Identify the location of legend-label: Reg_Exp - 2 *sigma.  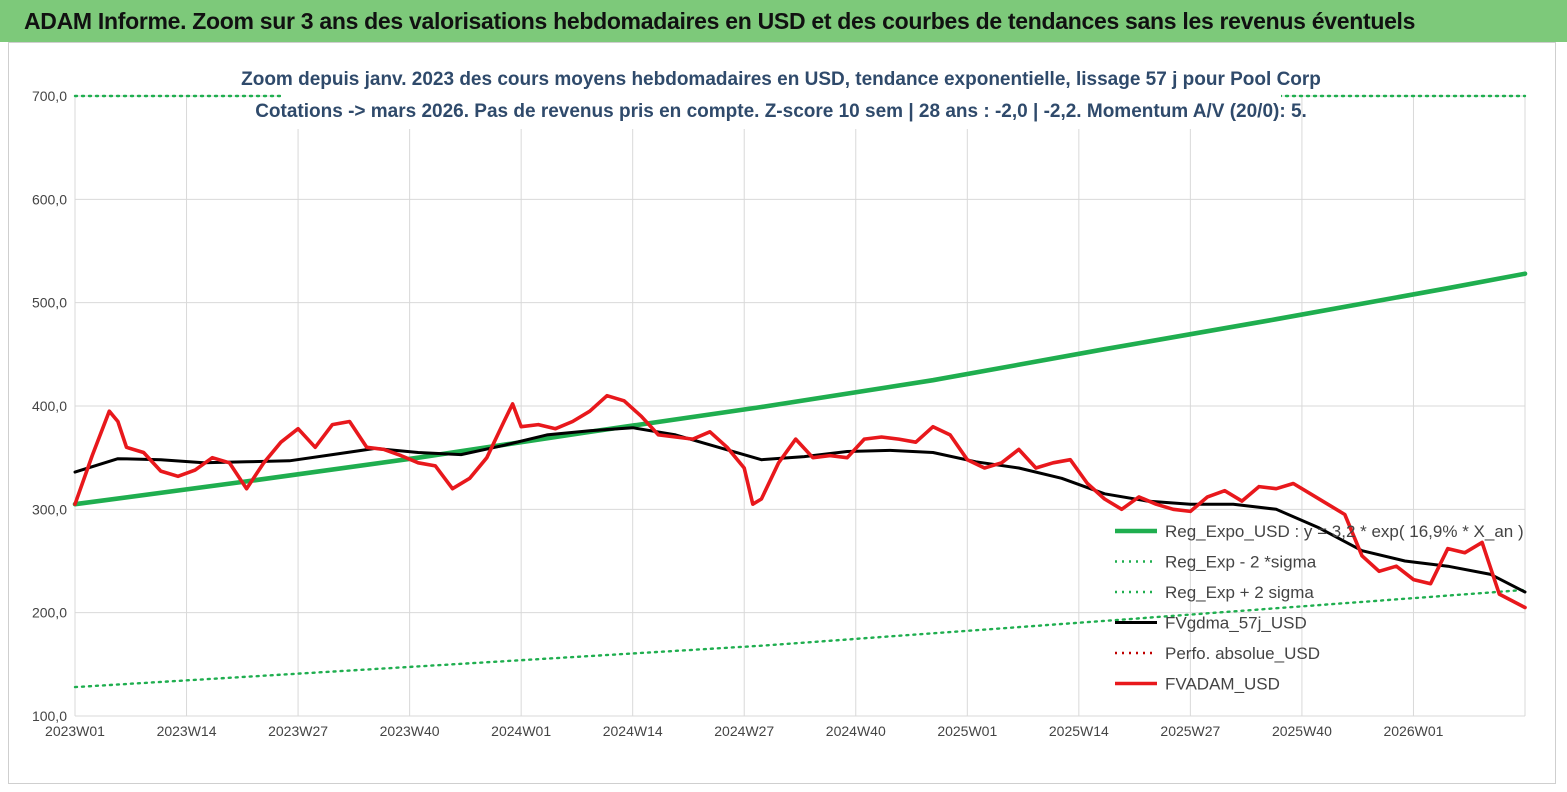
(1241, 562).